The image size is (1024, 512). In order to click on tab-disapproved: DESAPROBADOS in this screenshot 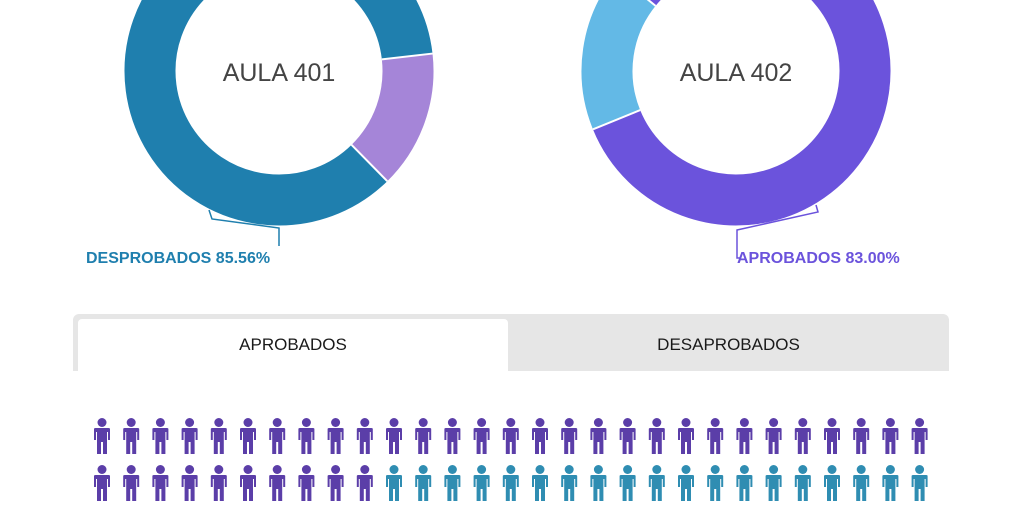, I will do `click(728, 345)`.